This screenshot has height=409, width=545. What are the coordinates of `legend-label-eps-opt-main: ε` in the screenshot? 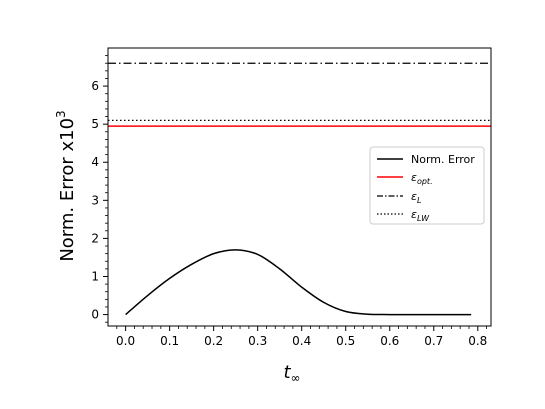 It's located at (414, 177).